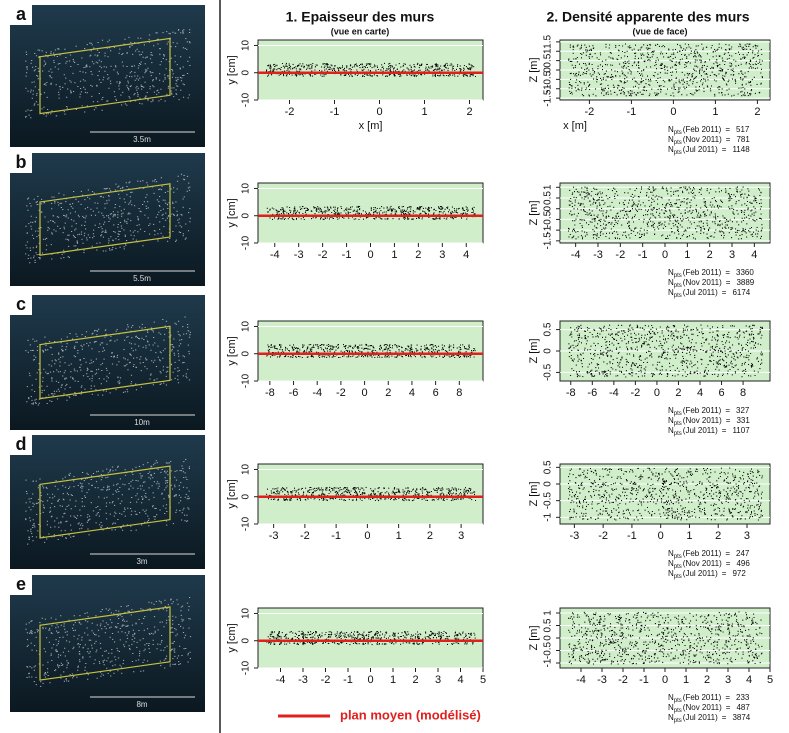 The image size is (789, 733). I want to click on count-value: 1107, so click(741, 430).